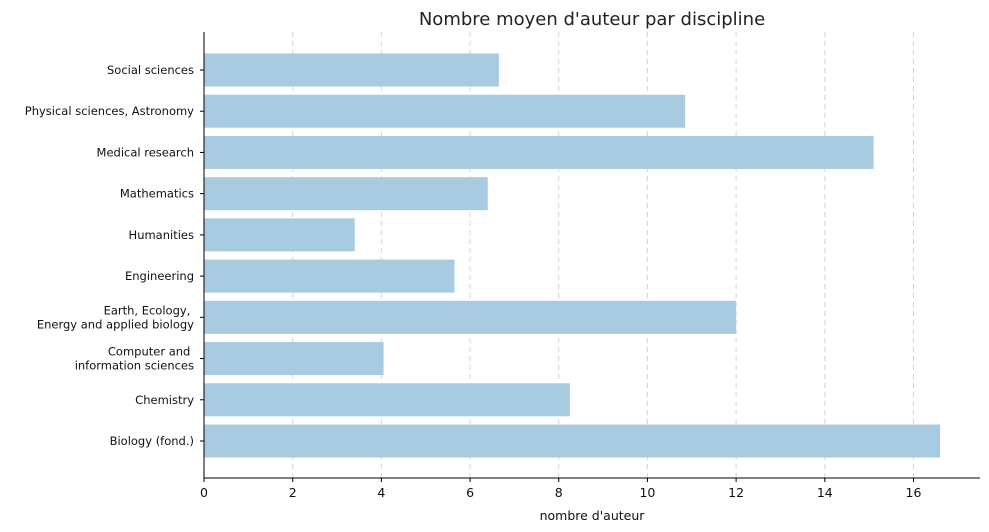 The width and height of the screenshot is (989, 532). What do you see at coordinates (204, 492) in the screenshot?
I see `x-tick-label: 0` at bounding box center [204, 492].